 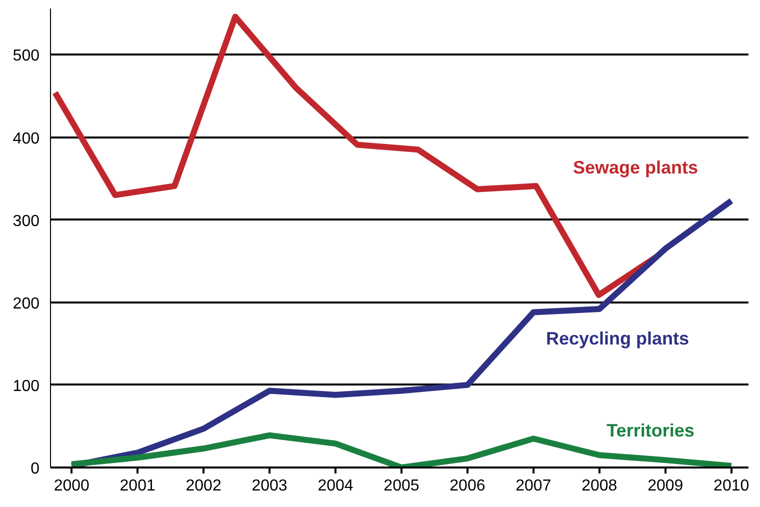 I want to click on x-tick-label: 2004, so click(x=336, y=486).